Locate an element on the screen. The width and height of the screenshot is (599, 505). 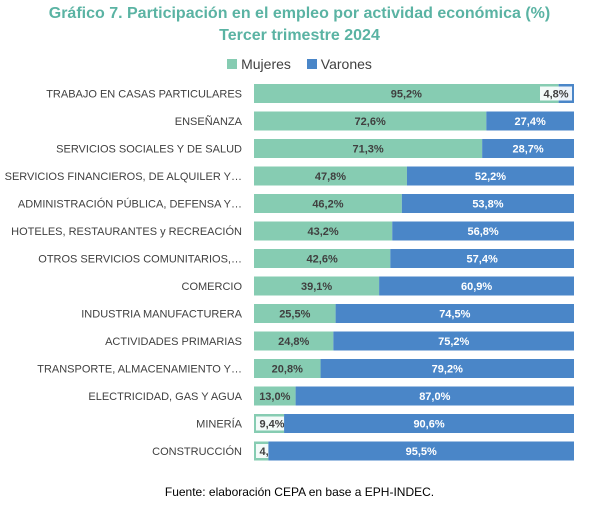
data-label-mujeres: 42,6% is located at coordinates (322, 260).